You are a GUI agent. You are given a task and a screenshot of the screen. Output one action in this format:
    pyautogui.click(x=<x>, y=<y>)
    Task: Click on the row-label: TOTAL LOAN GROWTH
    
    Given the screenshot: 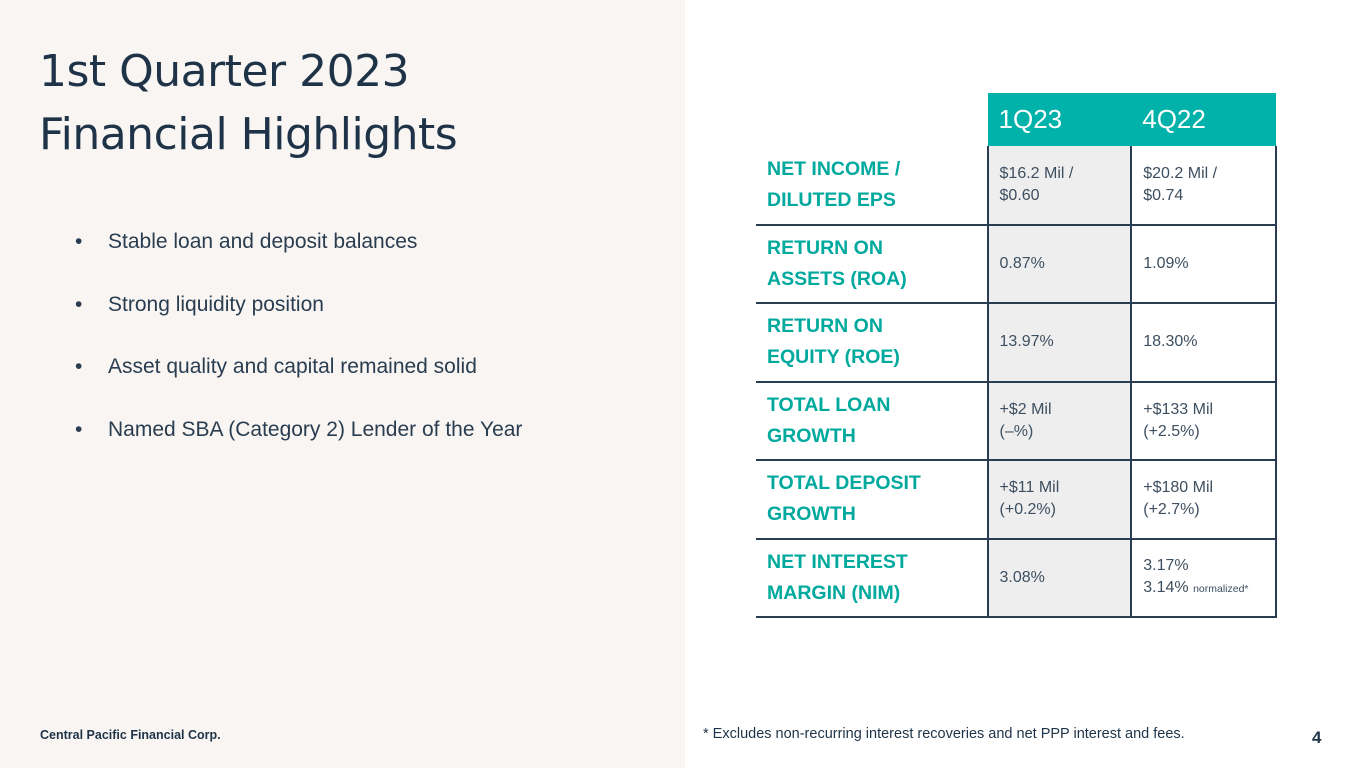 What is the action you would take?
    pyautogui.click(x=872, y=421)
    